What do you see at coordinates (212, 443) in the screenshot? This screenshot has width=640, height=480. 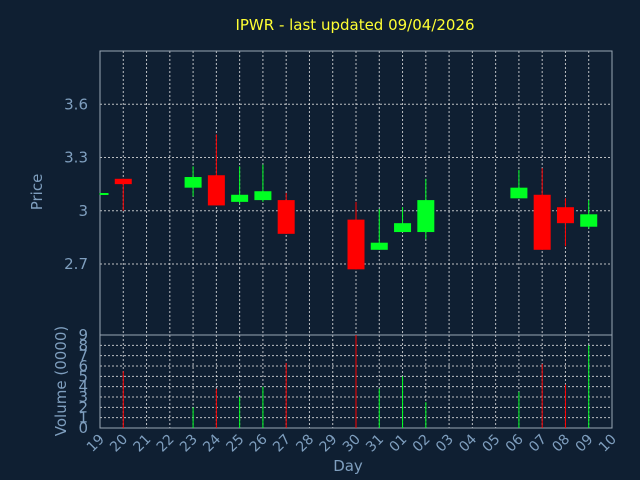 I see `x-tick-label: 24` at bounding box center [212, 443].